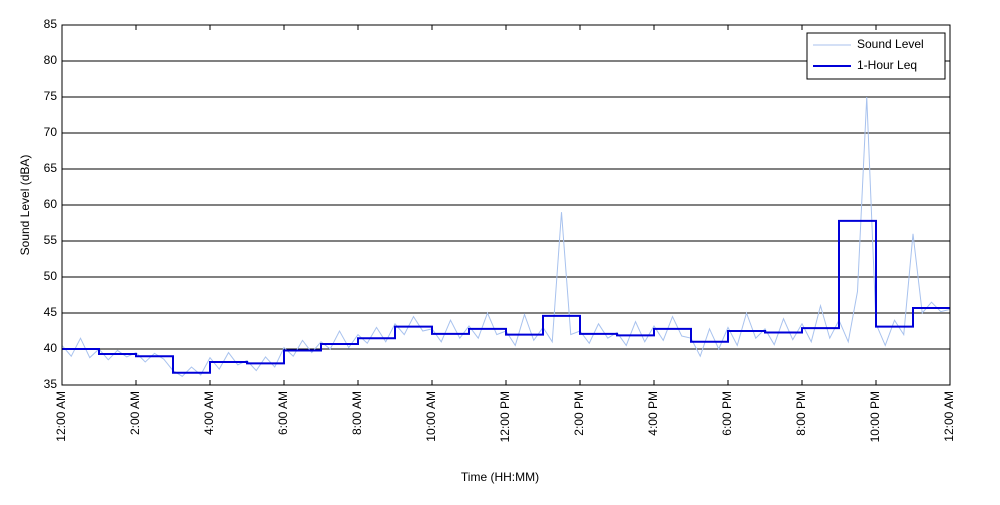 The width and height of the screenshot is (1000, 505). I want to click on y-tick-label: 80, so click(51, 60).